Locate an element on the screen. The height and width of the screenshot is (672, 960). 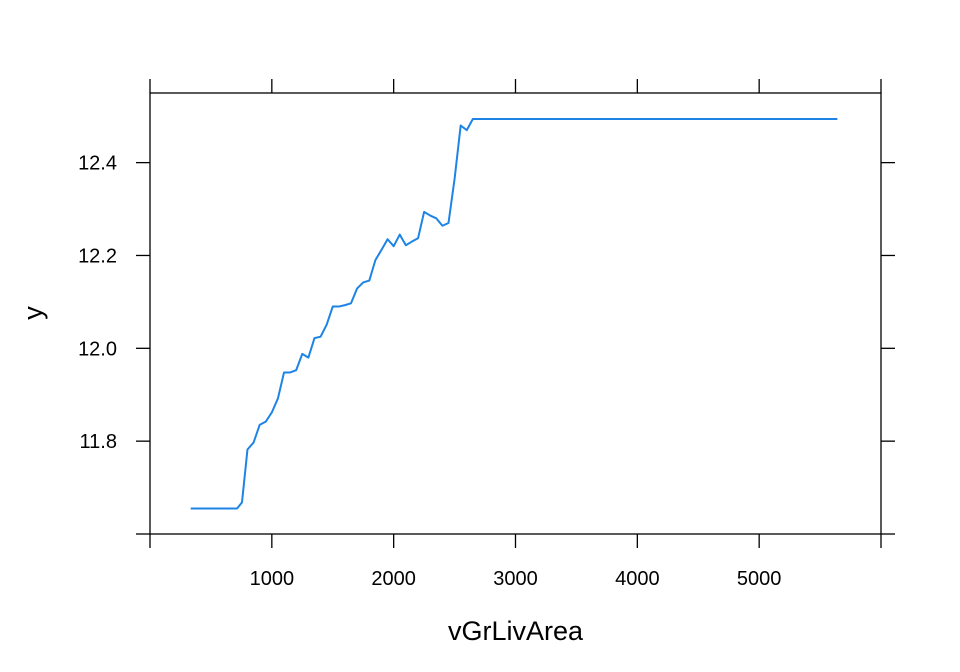
x-axis-label: vGrLivArea is located at coordinates (516, 631).